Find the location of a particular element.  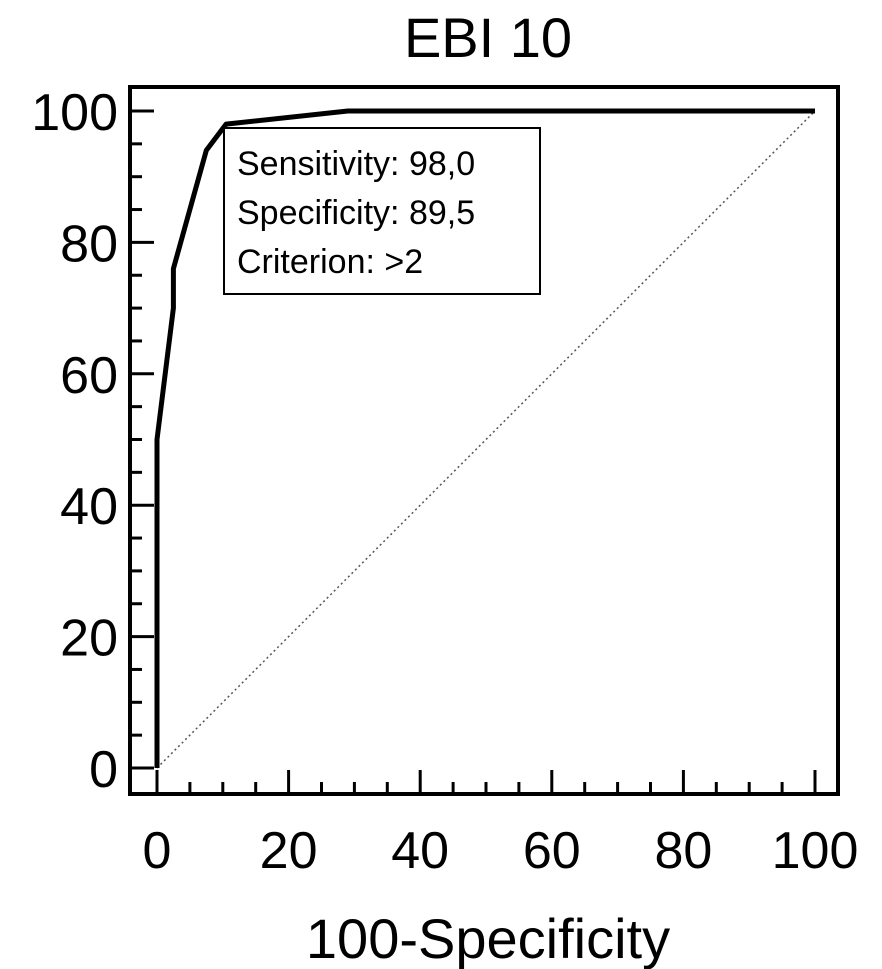

x-tick-label: 20 is located at coordinates (289, 851).